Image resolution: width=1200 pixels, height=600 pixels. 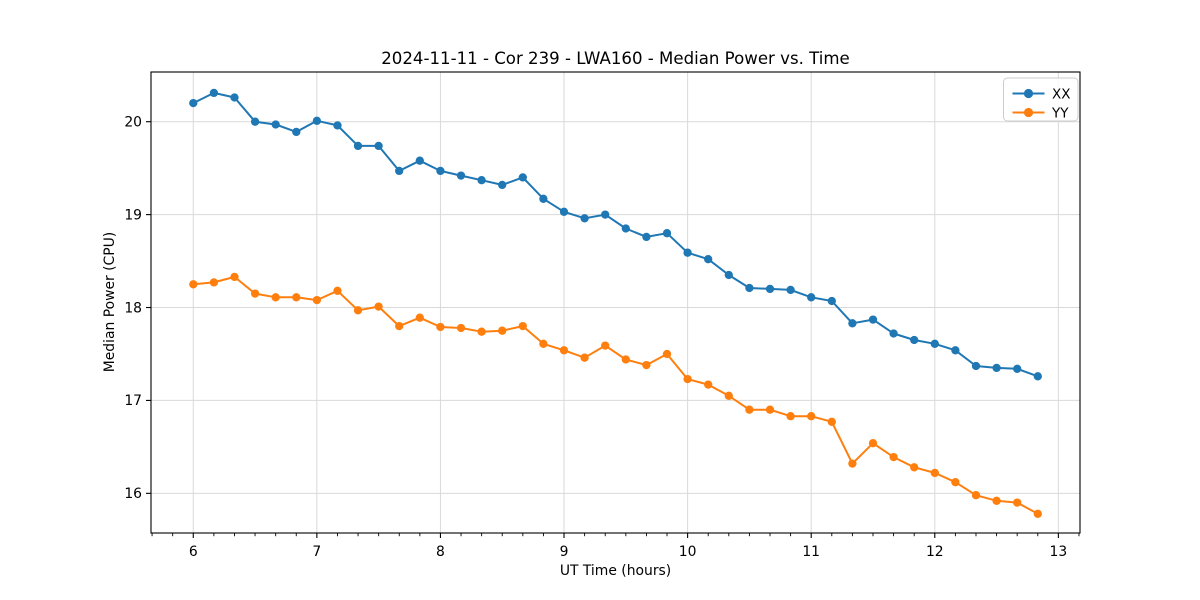 What do you see at coordinates (1059, 552) in the screenshot?
I see `x-tick-label: 13` at bounding box center [1059, 552].